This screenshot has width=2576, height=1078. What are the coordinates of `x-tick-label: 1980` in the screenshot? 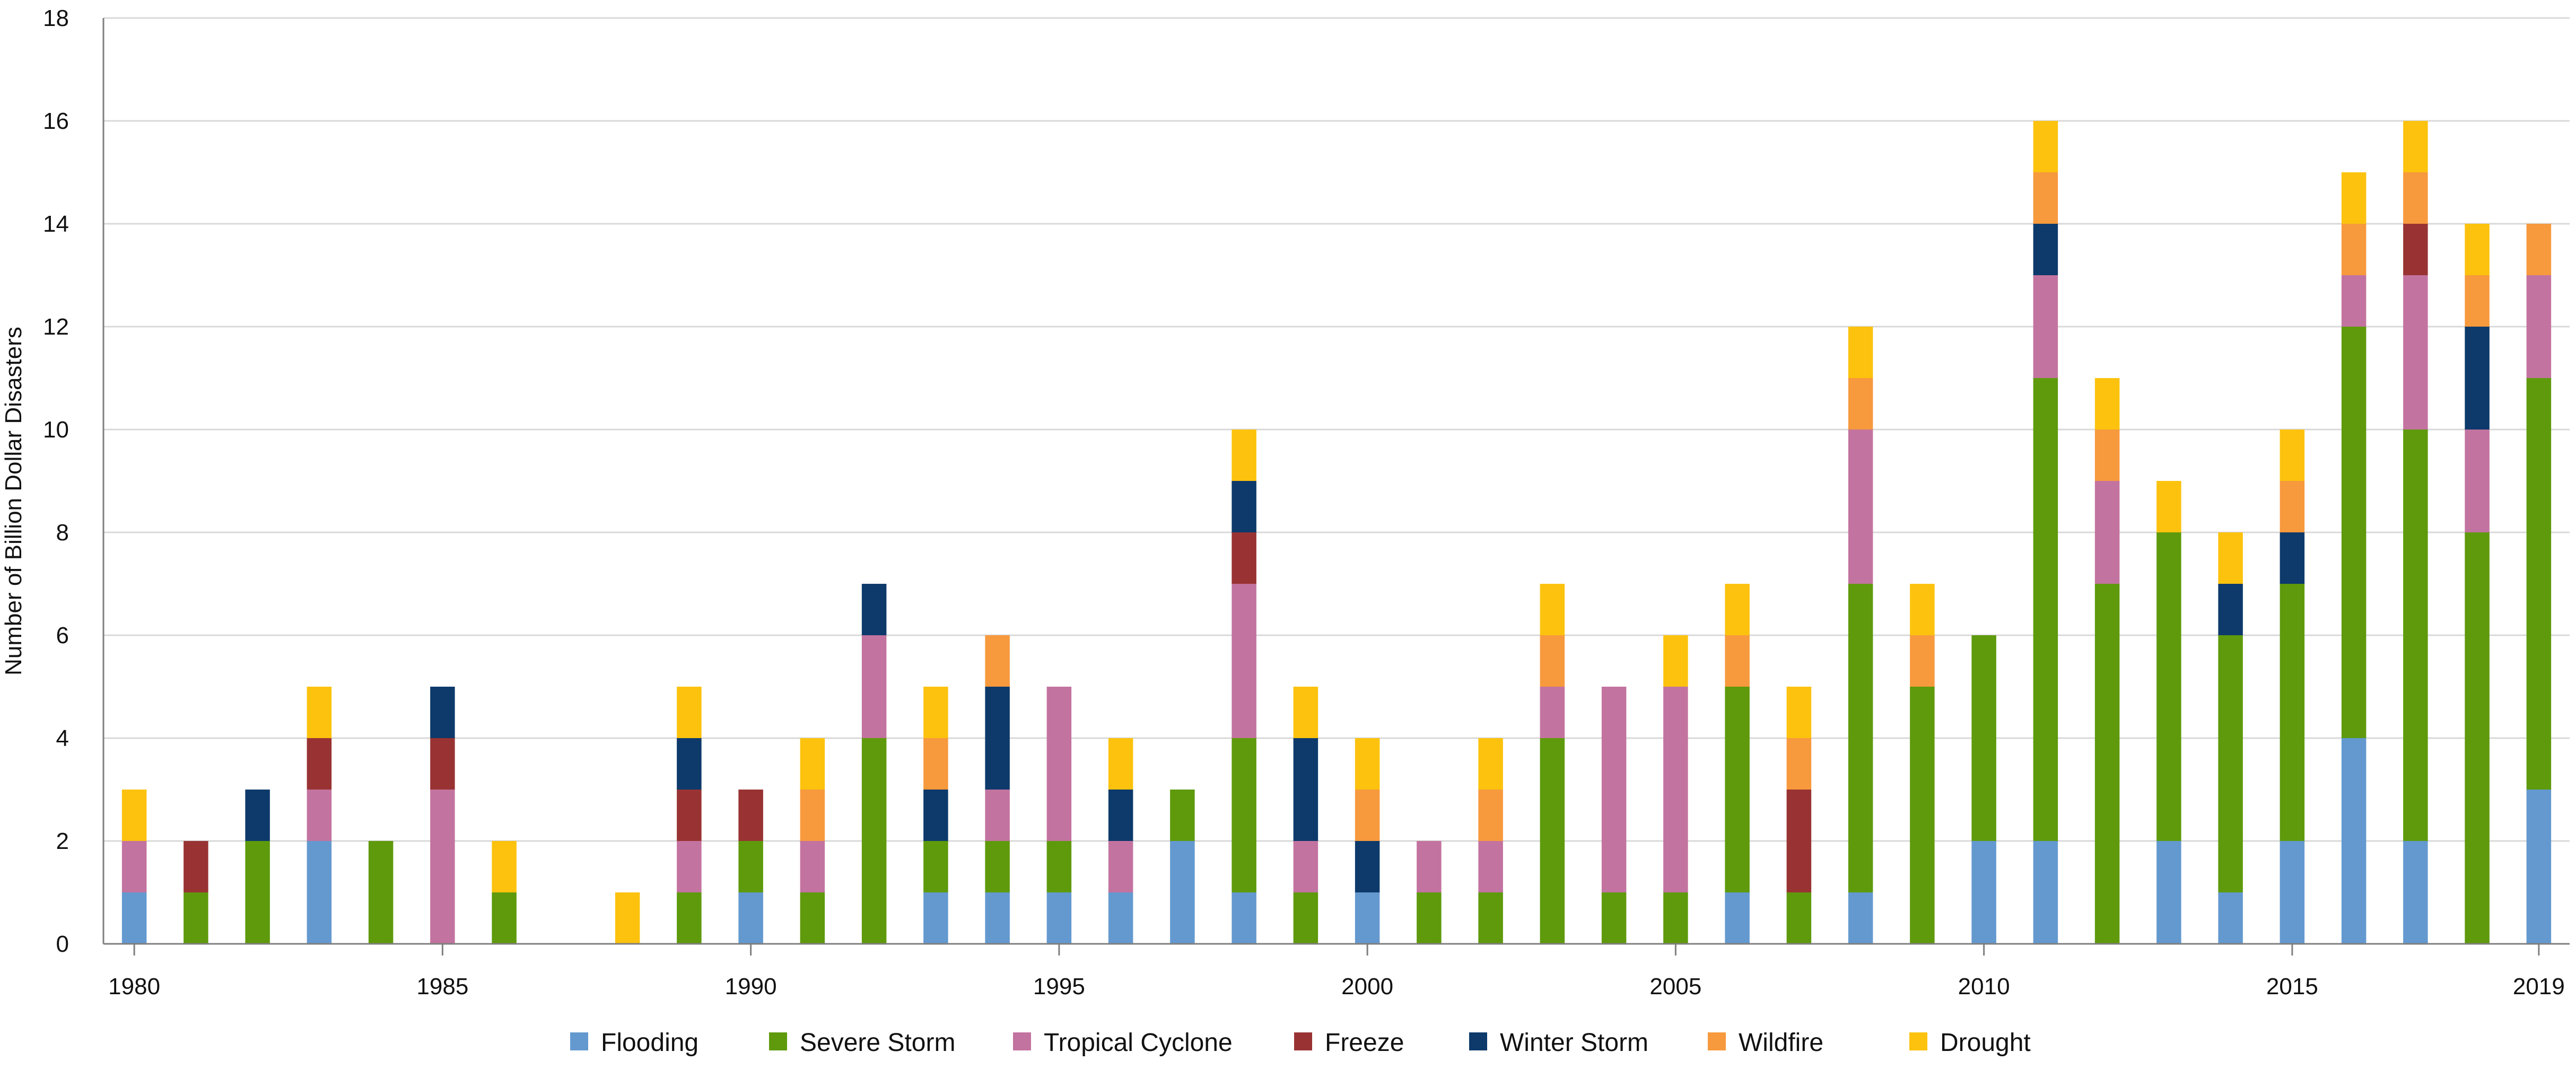 It's located at (134, 987).